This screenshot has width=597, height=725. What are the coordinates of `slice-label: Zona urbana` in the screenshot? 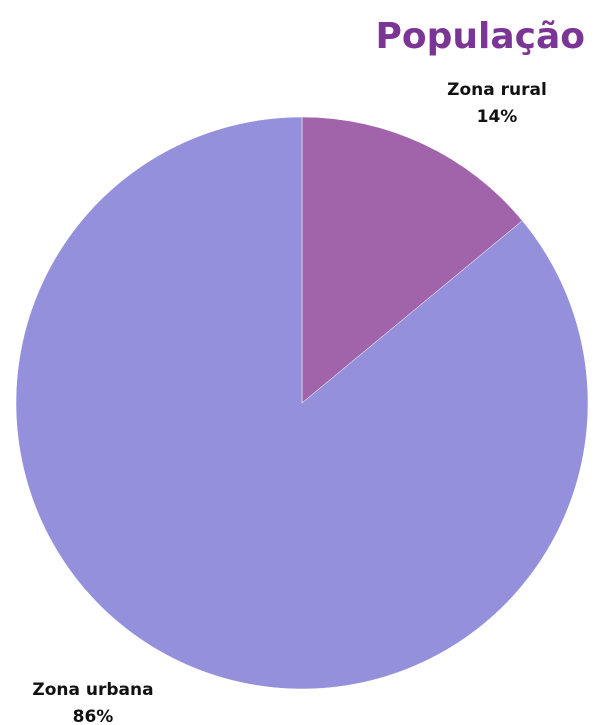 It's located at (92, 690).